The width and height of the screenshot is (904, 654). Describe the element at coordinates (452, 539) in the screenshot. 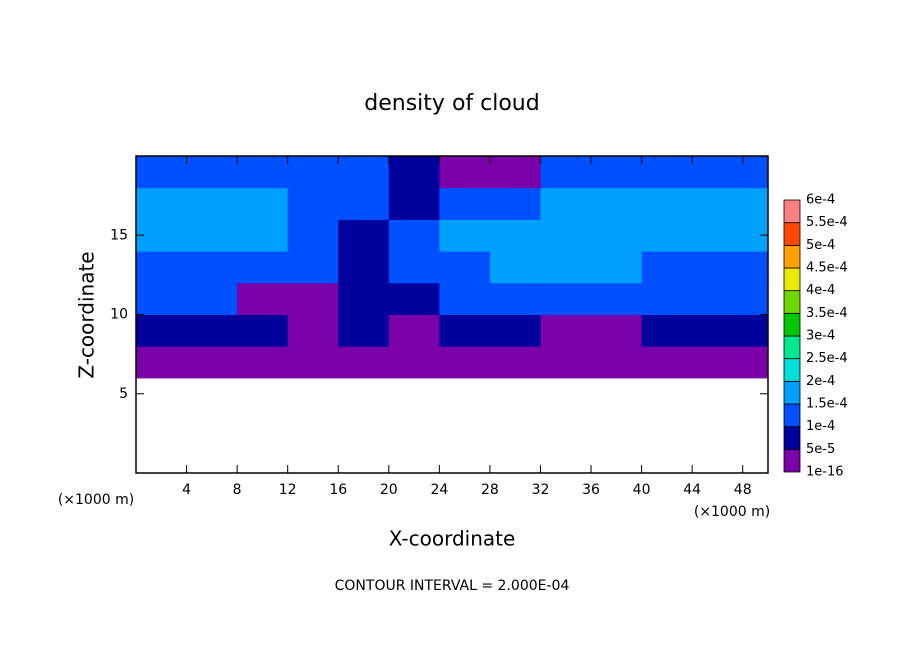

I see `x-axis-label: X-coordinate` at that location.